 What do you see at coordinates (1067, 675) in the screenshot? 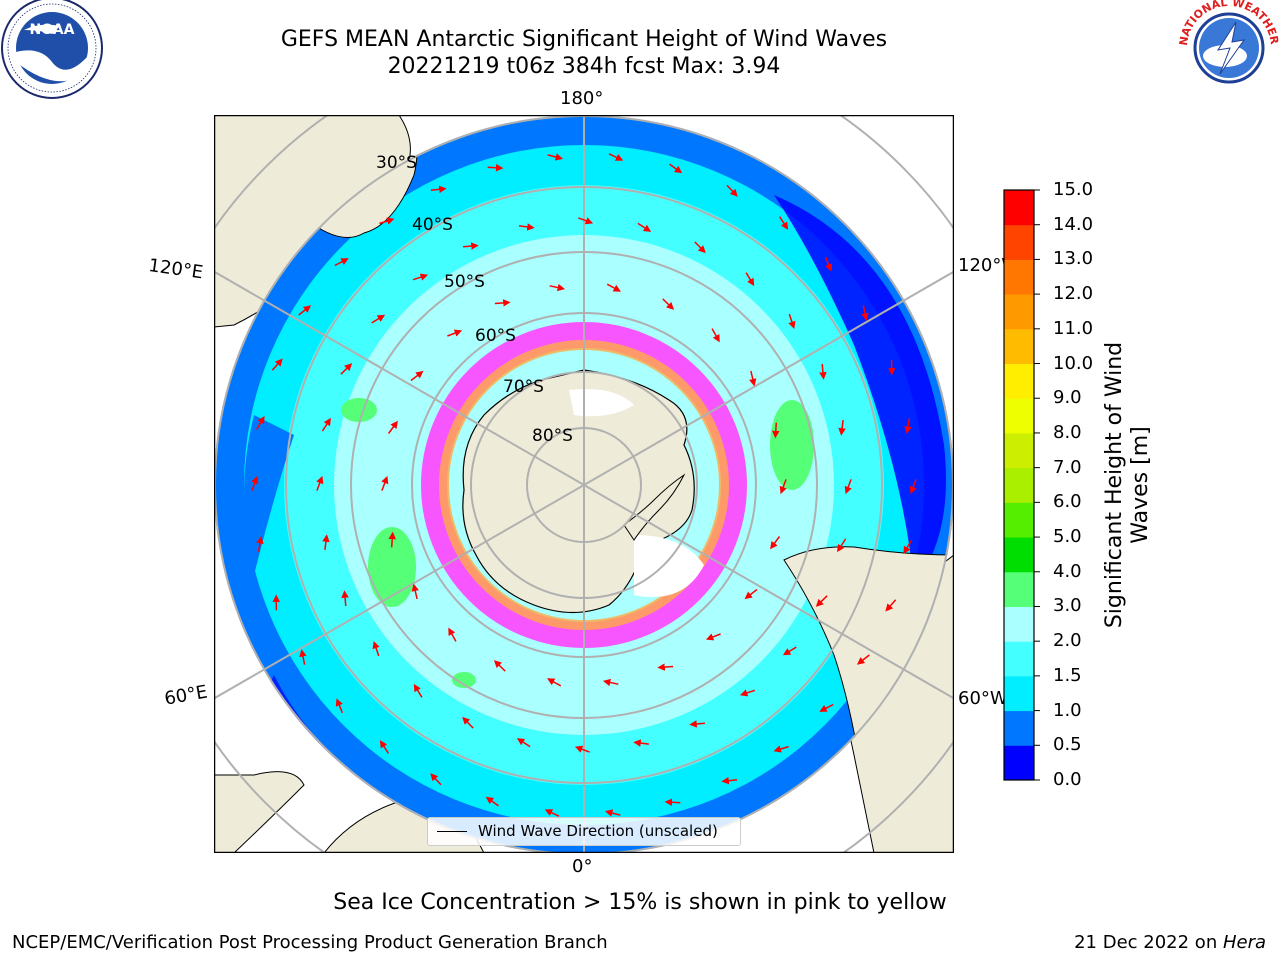
I see `colorbar-tick-label: 1.5` at bounding box center [1067, 675].